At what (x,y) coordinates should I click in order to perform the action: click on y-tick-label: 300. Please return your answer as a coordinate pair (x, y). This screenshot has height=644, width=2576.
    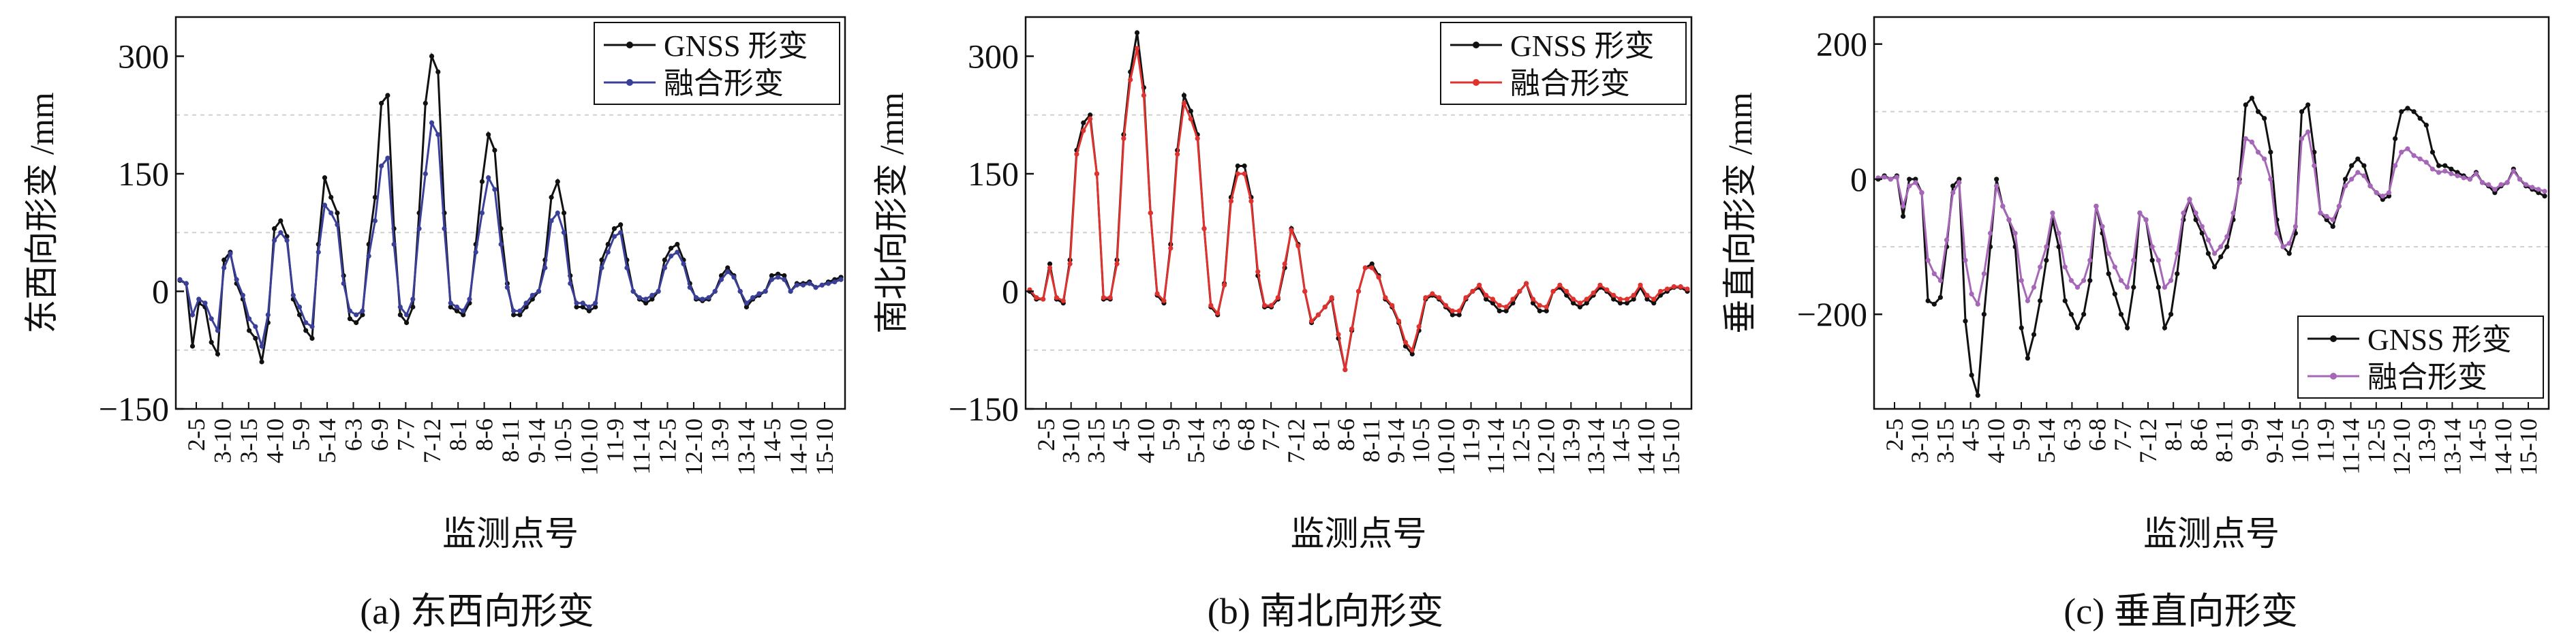
    Looking at the image, I should click on (993, 56).